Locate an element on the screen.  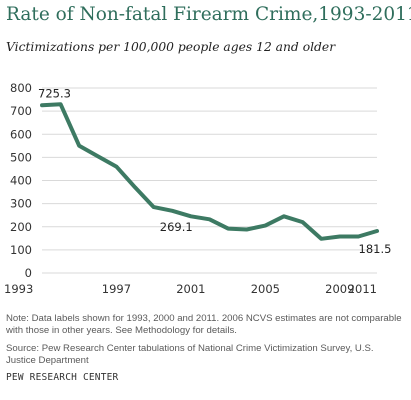
x-tick-label: 2011 is located at coordinates (362, 289).